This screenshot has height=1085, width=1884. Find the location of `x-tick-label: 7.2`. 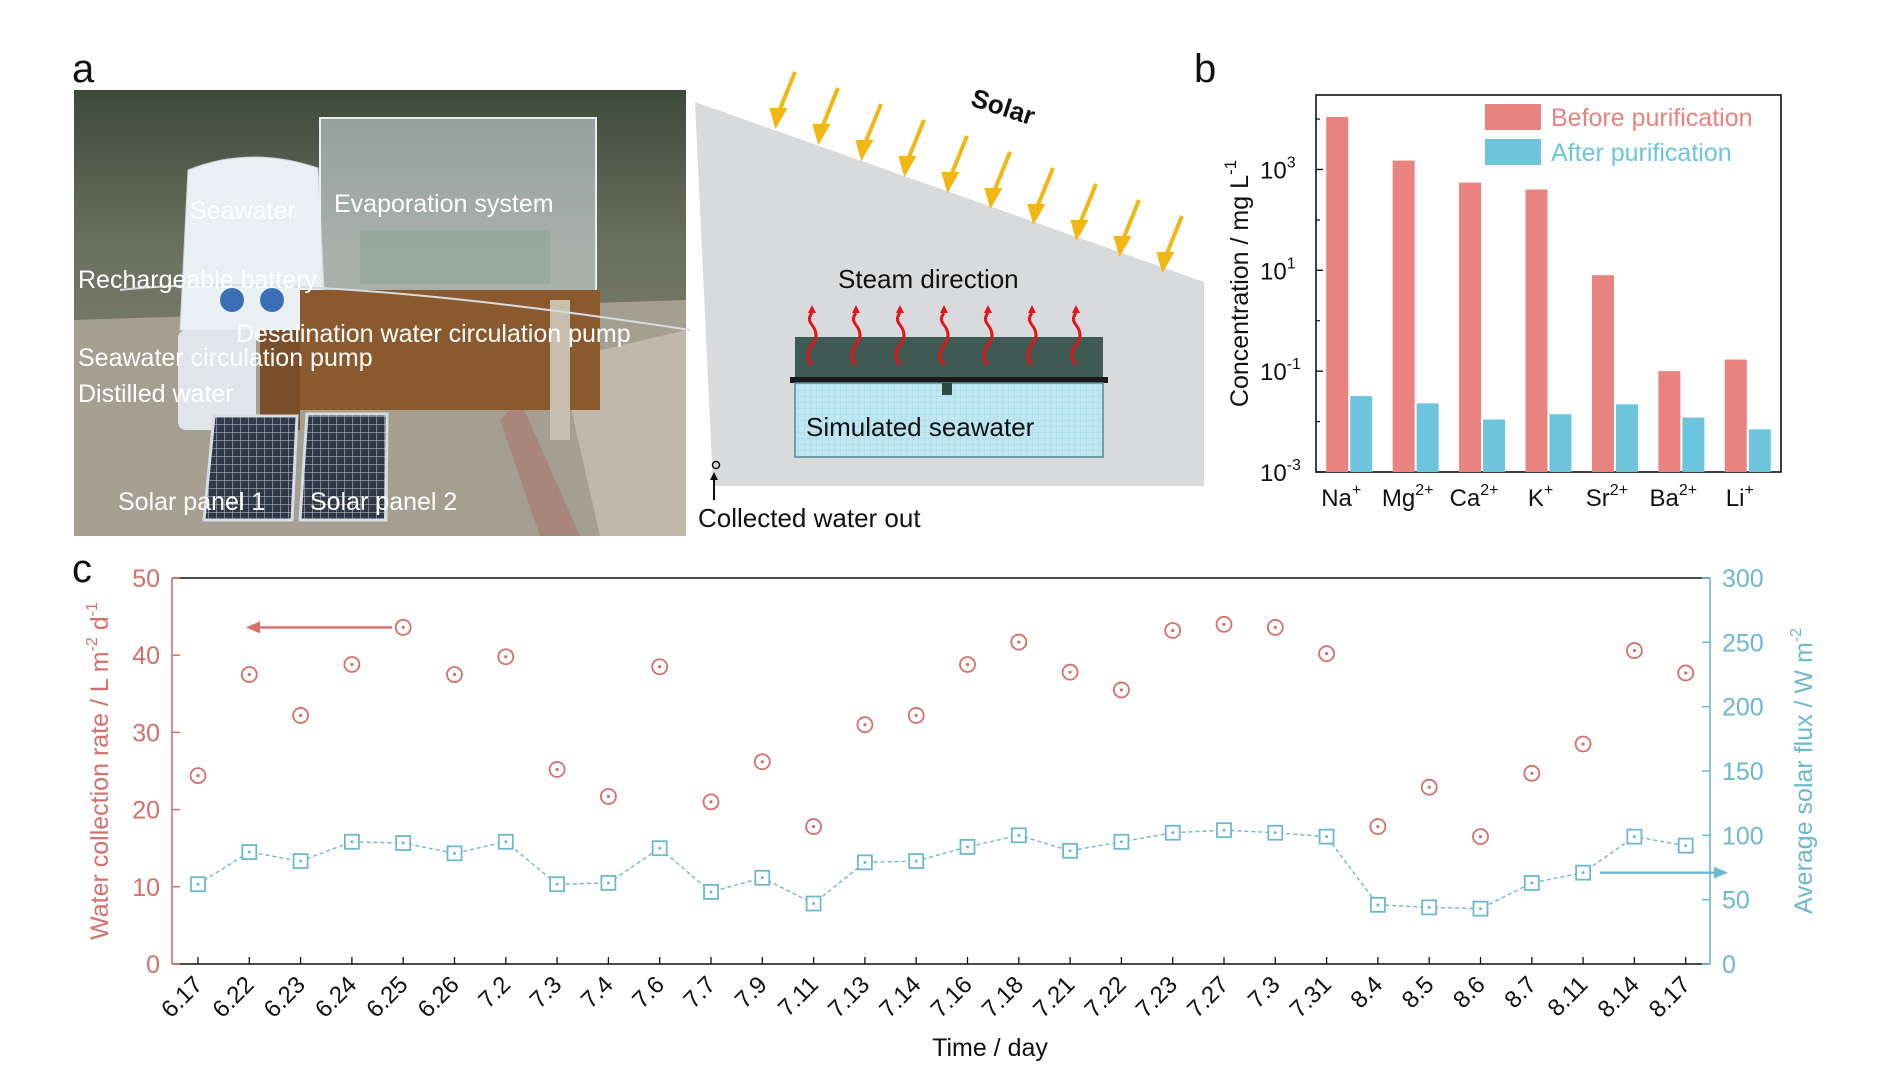

x-tick-label: 7.2 is located at coordinates (494, 992).